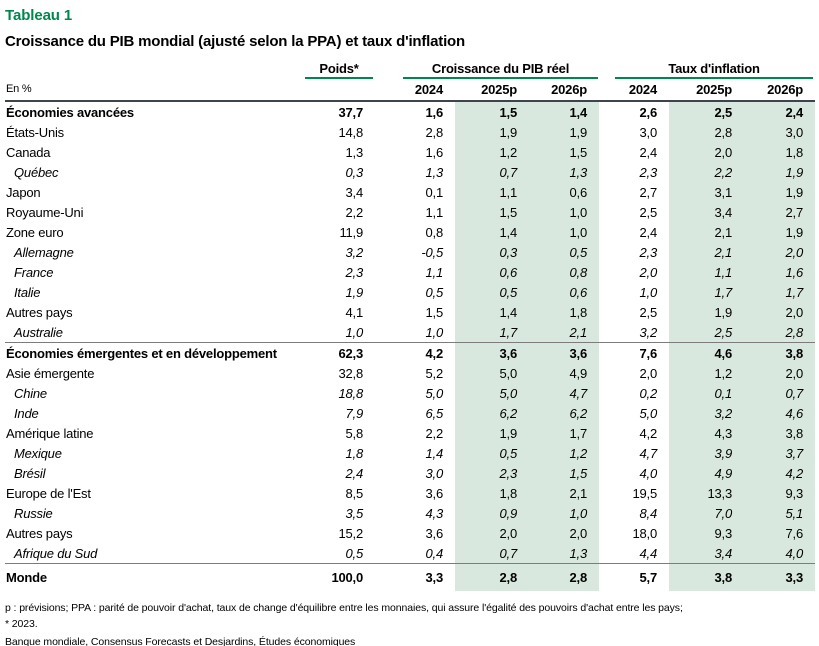 Image resolution: width=819 pixels, height=646 pixels. Describe the element at coordinates (410, 152) in the screenshot. I see `table-row: Canada 1,3 1,6 1,2 1,5 2,4 2,0 1,8` at that location.